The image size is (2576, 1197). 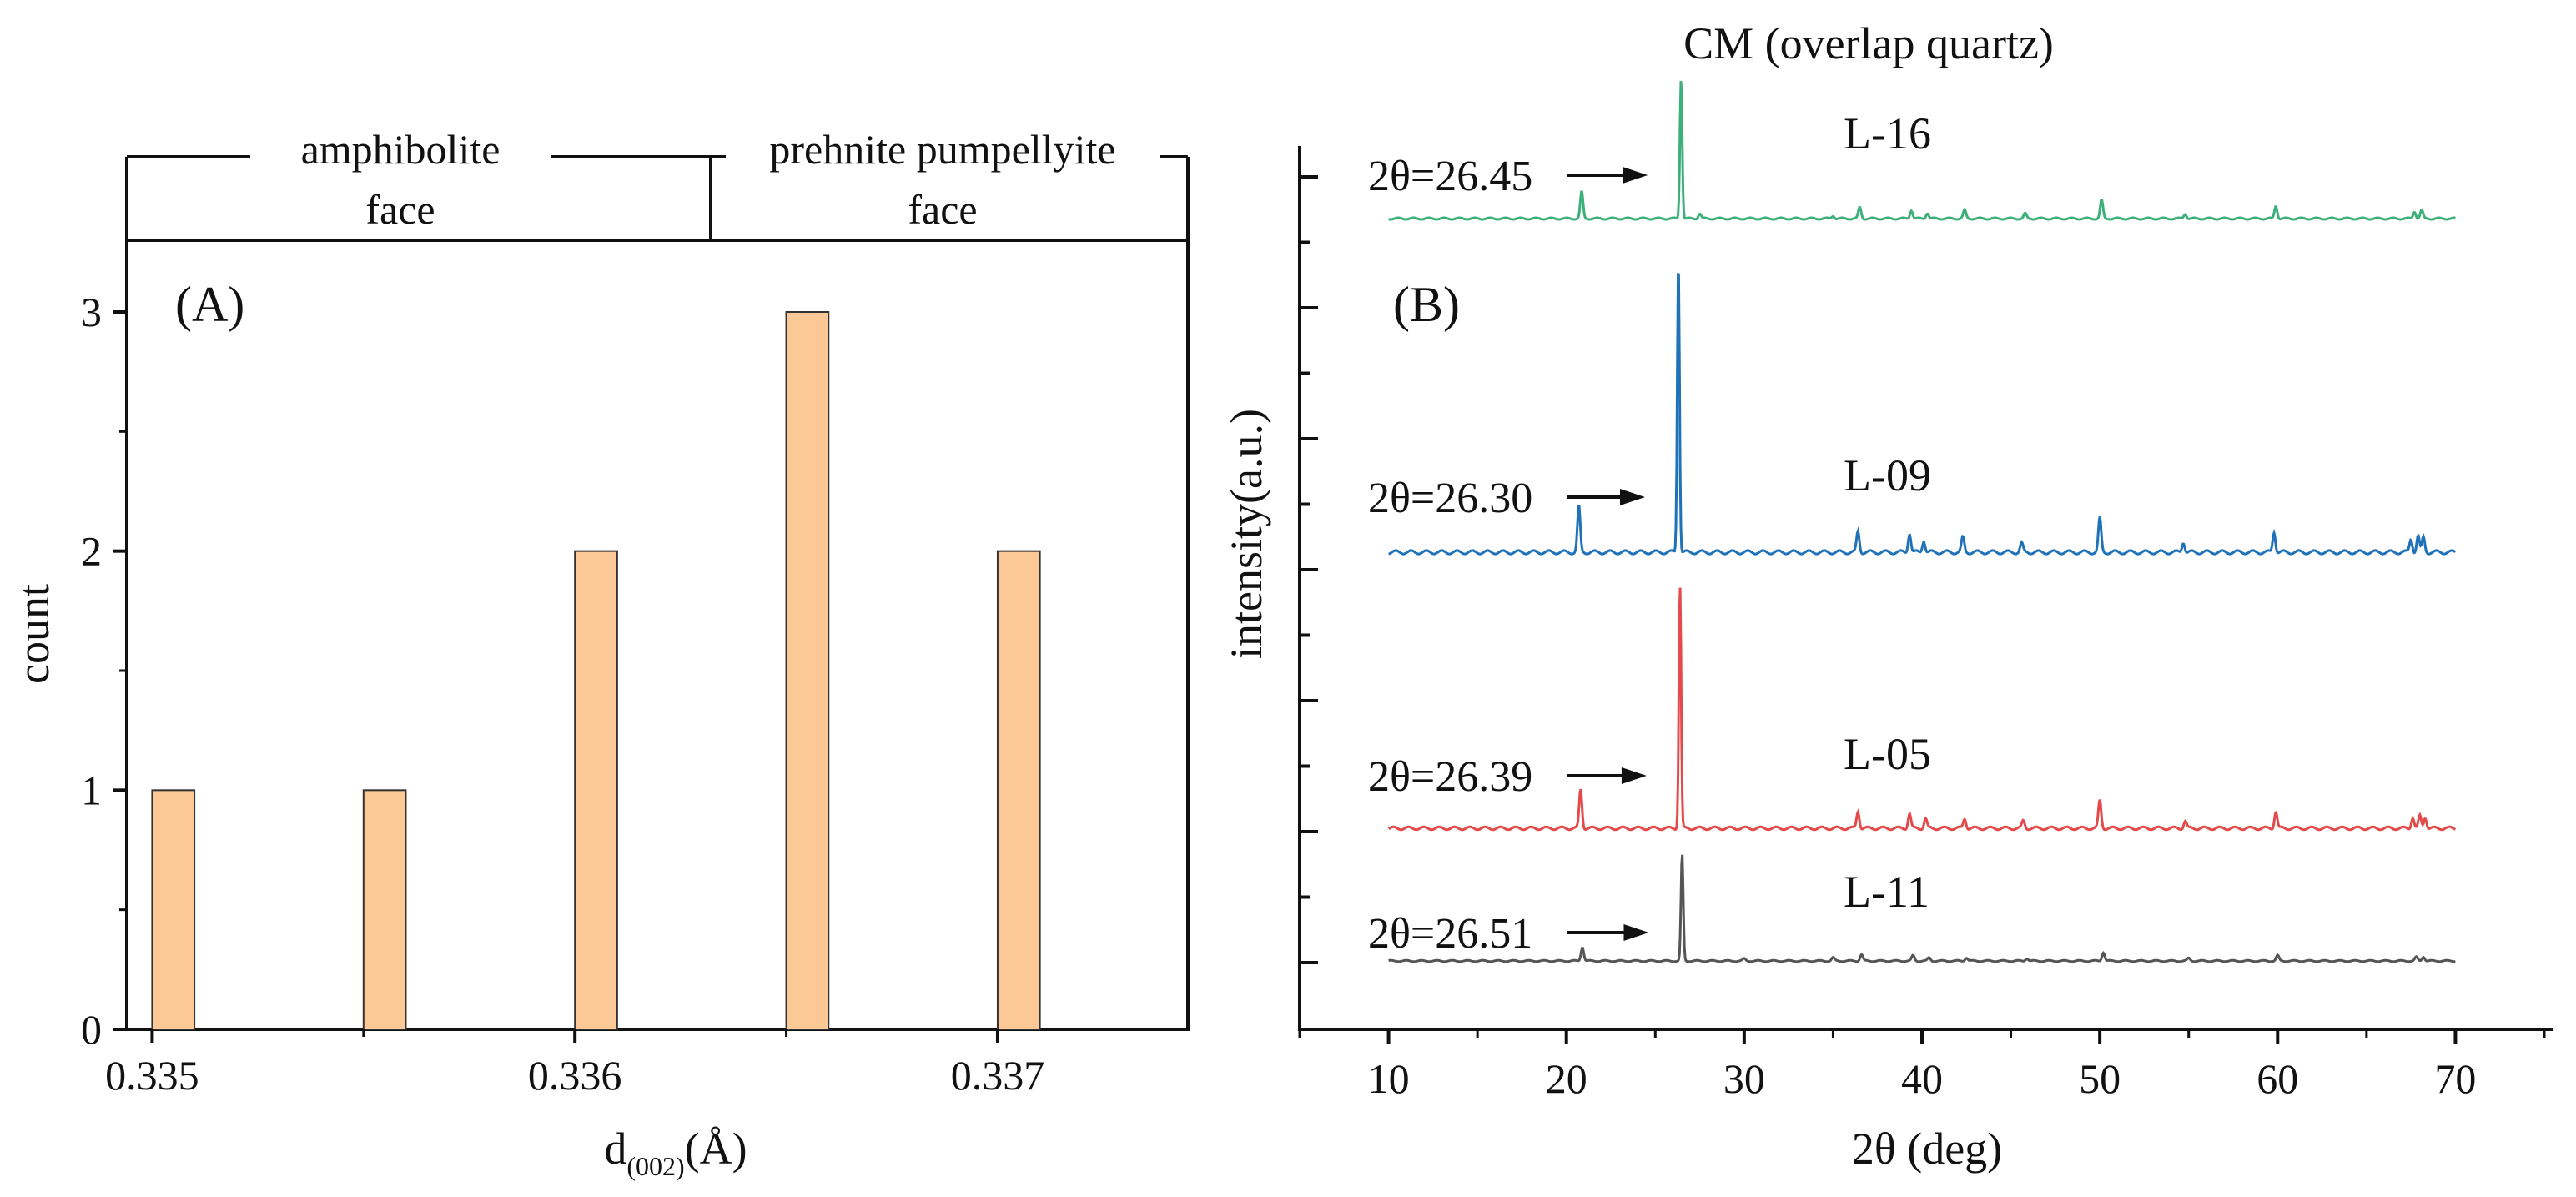 What do you see at coordinates (1744, 1079) in the screenshot?
I see `x-tick-label-b: 30` at bounding box center [1744, 1079].